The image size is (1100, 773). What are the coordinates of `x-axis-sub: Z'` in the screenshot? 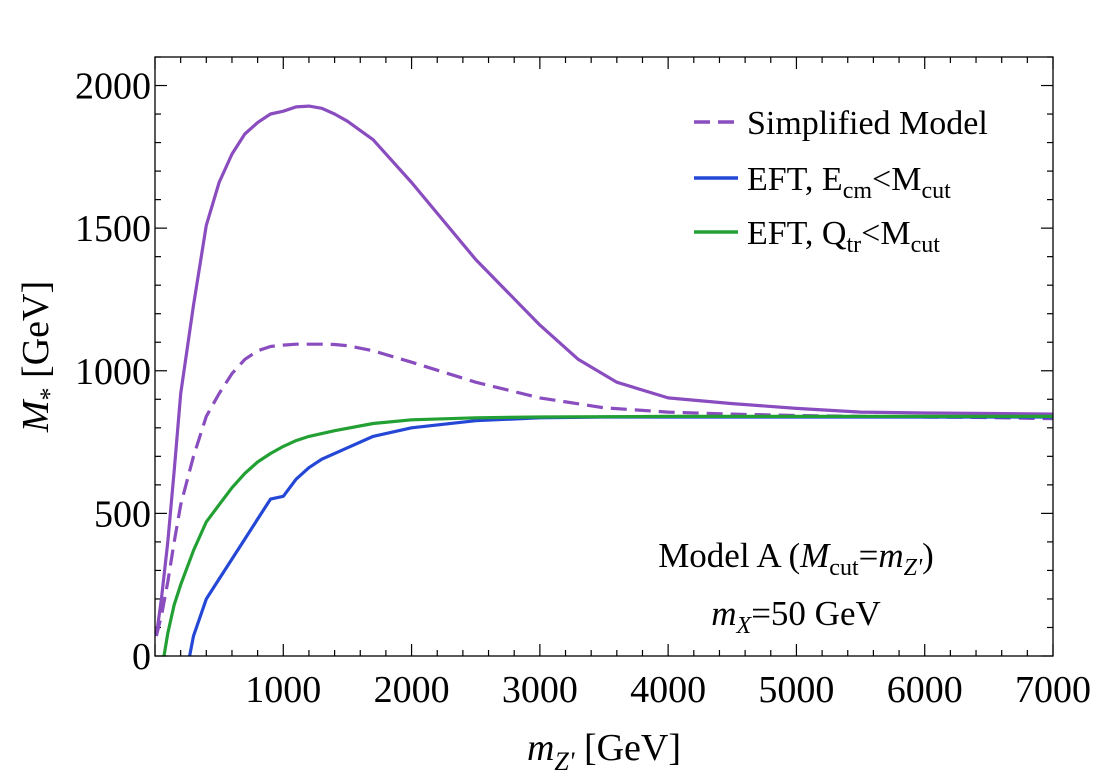 It's located at (564, 760).